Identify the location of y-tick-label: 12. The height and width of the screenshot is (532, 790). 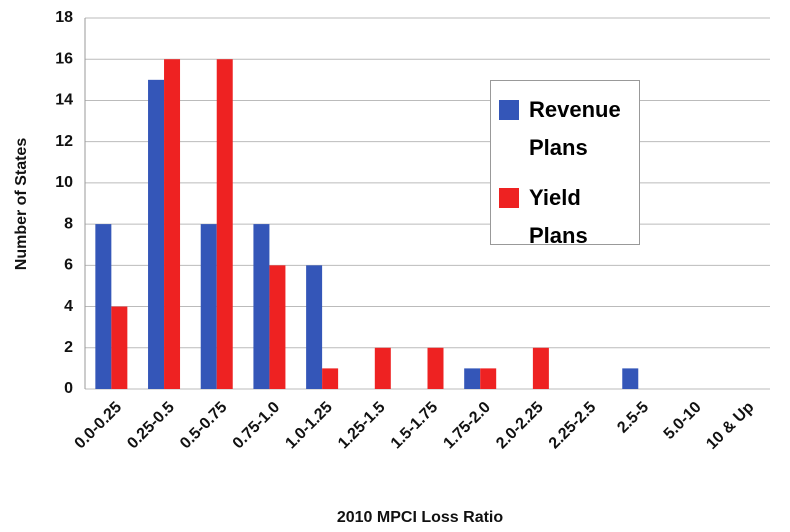
(64, 141).